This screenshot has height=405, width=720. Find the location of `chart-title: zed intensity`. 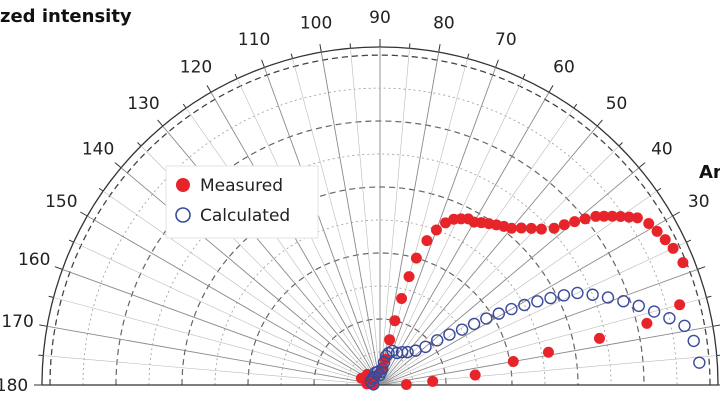

chart-title: zed intensity is located at coordinates (66, 16).